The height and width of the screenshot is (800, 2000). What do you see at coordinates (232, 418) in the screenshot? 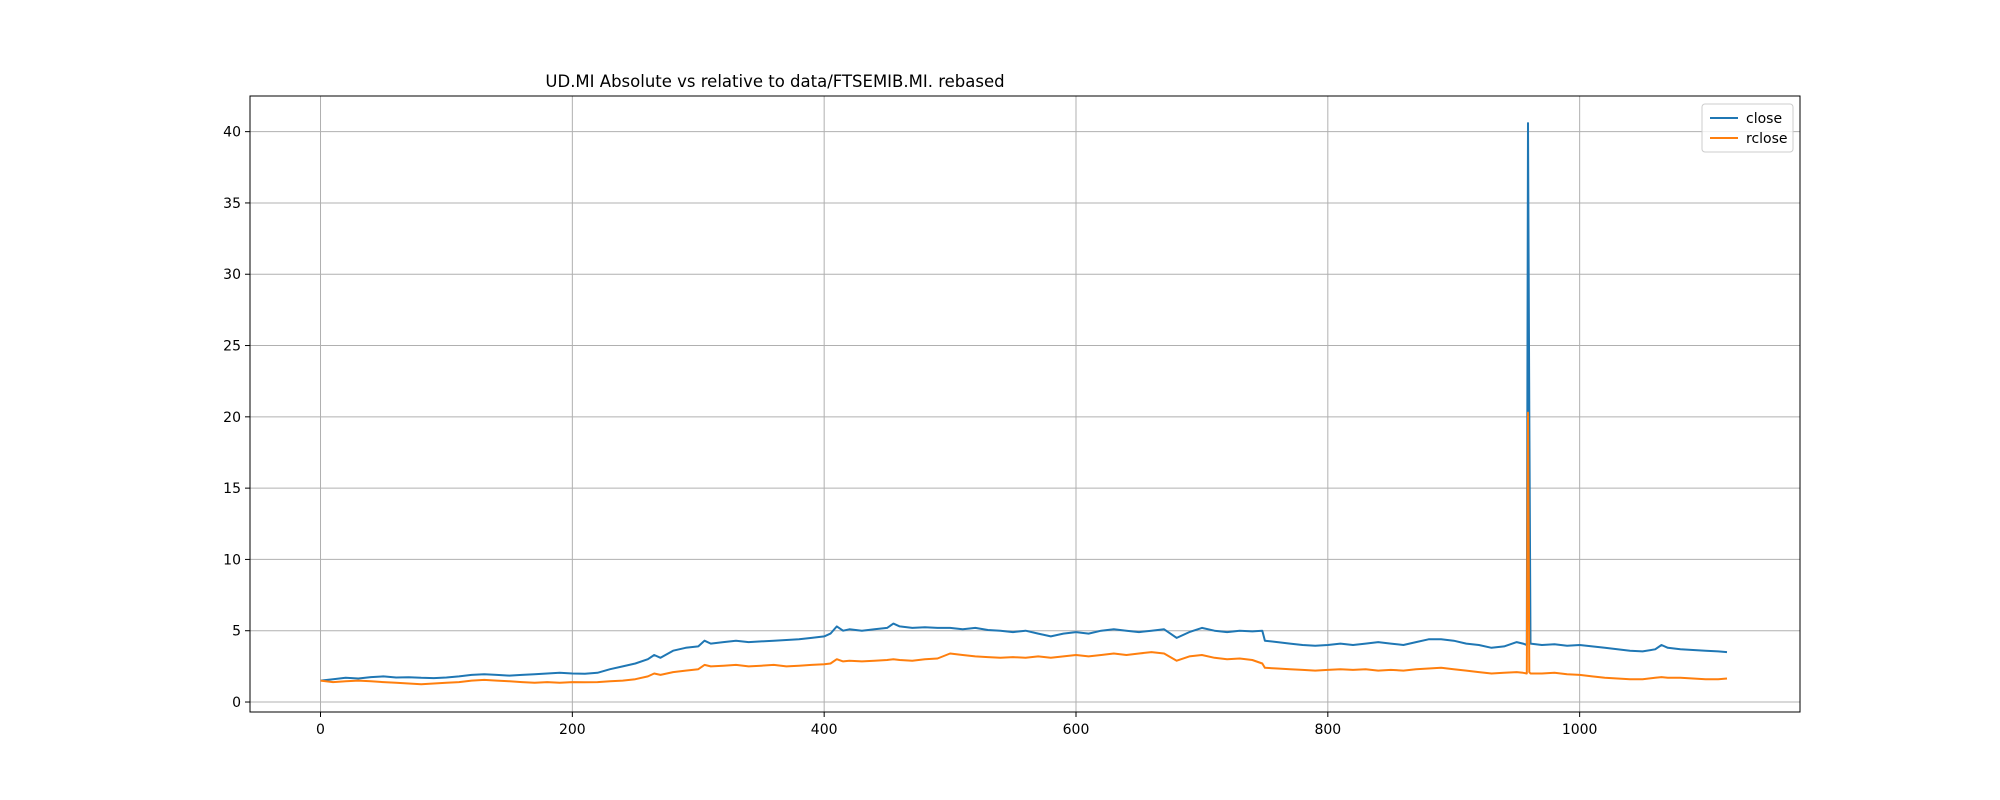
I see `y-tick-label: 20` at bounding box center [232, 418].